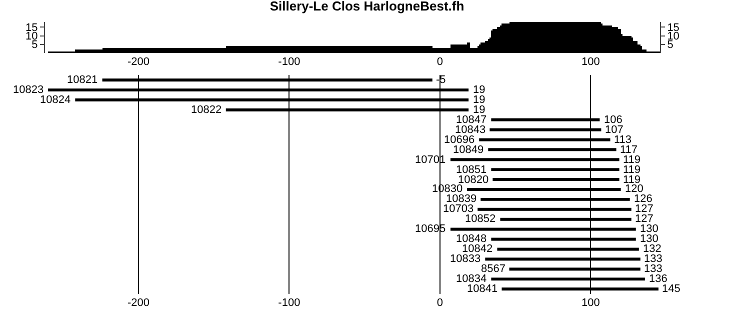 The height and width of the screenshot is (322, 734). Describe the element at coordinates (643, 199) in the screenshot. I see `data-label: 126` at that location.